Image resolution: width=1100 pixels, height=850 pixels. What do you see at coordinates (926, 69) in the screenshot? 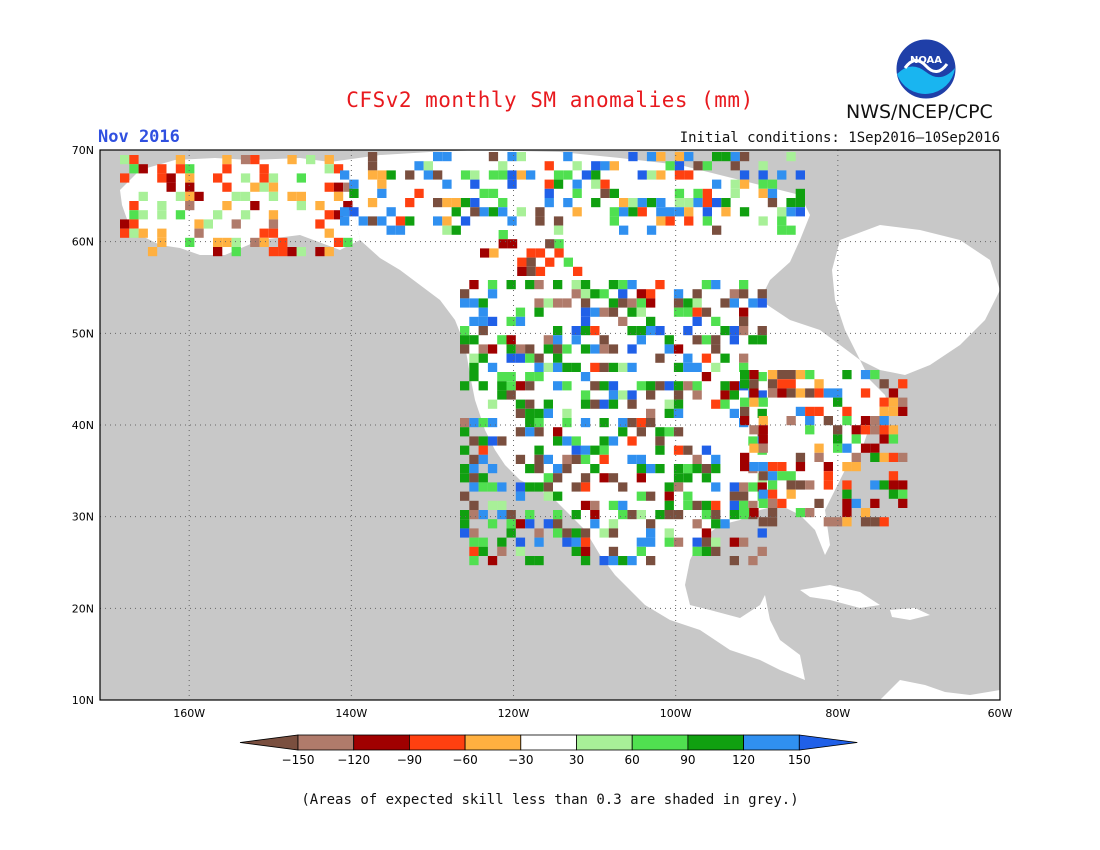
I see `noaa-logo: NOAA` at bounding box center [926, 69].